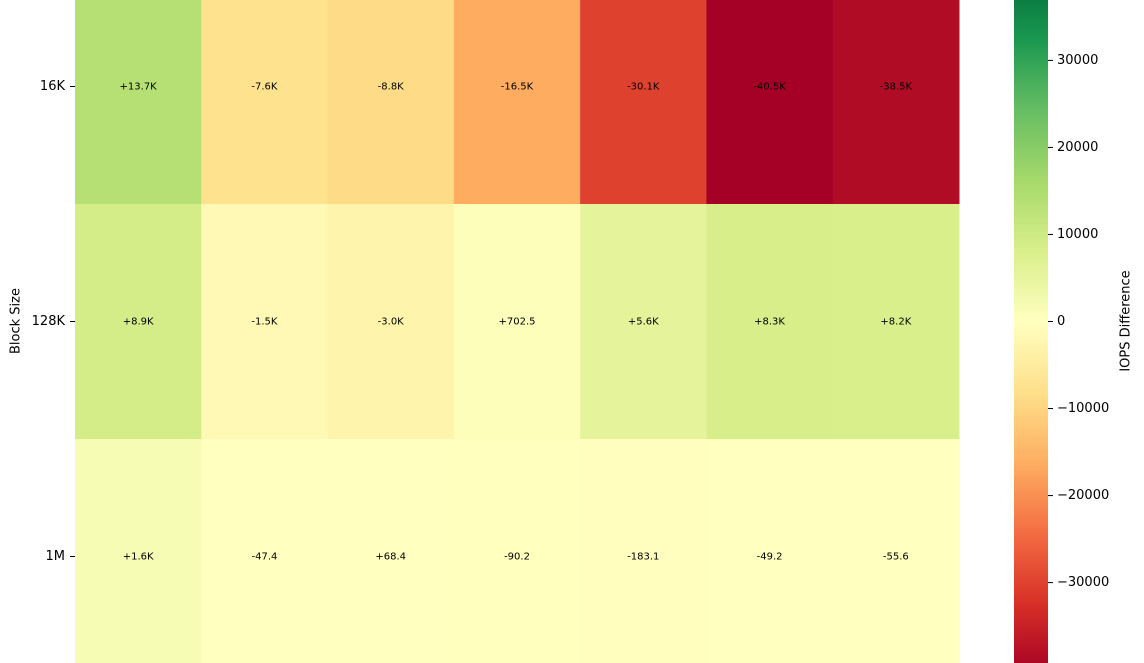 Image resolution: width=1144 pixels, height=663 pixels. Describe the element at coordinates (896, 87) in the screenshot. I see `cell-label: -38.5K` at that location.